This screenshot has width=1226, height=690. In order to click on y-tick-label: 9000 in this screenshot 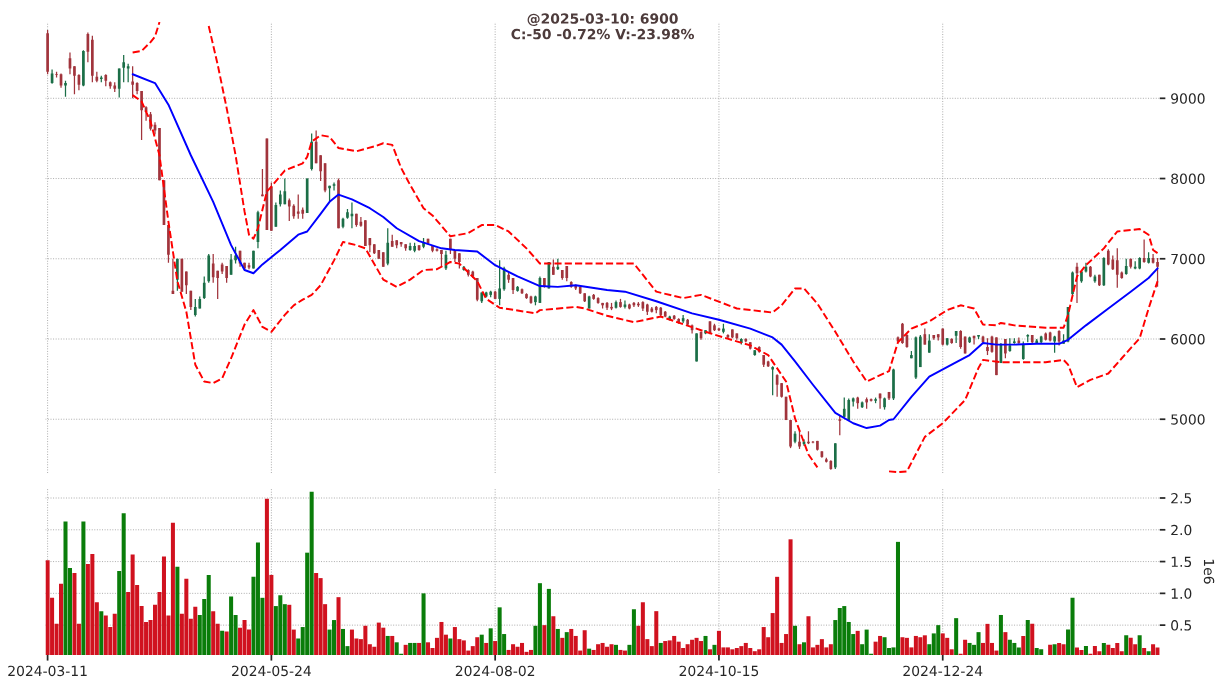, I will do `click(1188, 98)`.